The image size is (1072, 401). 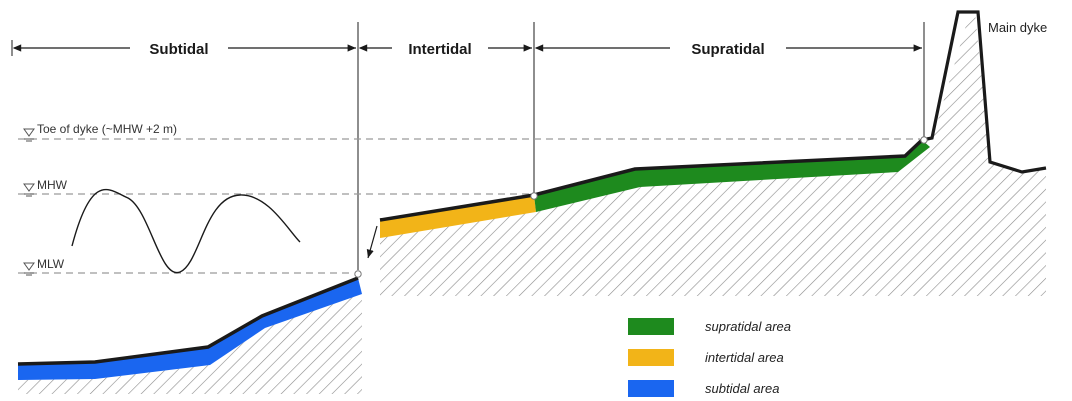 What do you see at coordinates (29, 202) in the screenshot?
I see `level-markers` at bounding box center [29, 202].